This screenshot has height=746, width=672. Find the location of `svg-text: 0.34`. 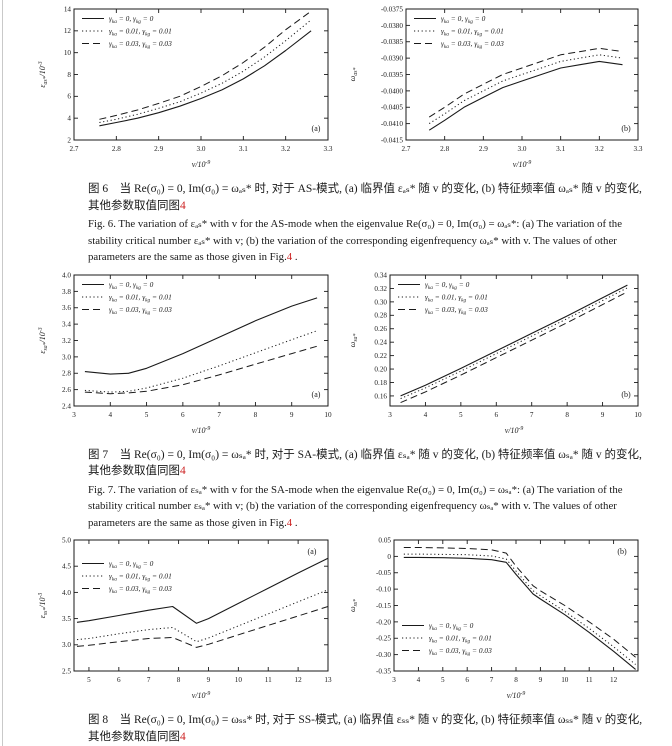

svg-text: 0.34 is located at coordinates (380, 275).